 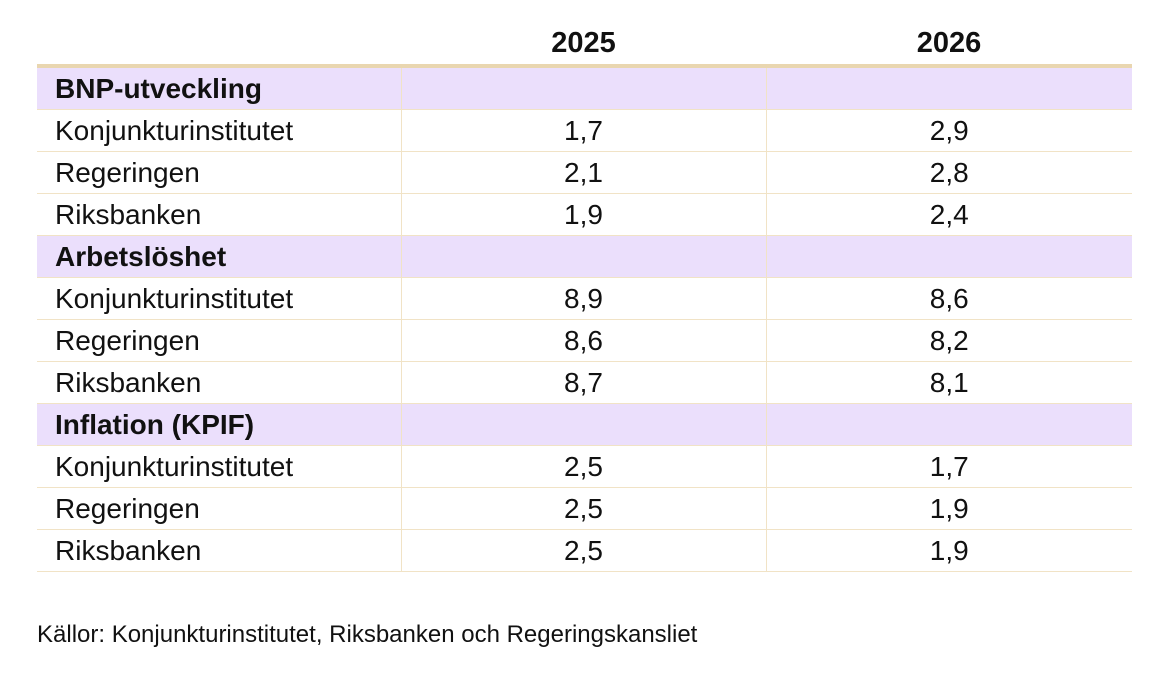 I want to click on value-2025: 8,7, so click(x=583, y=382).